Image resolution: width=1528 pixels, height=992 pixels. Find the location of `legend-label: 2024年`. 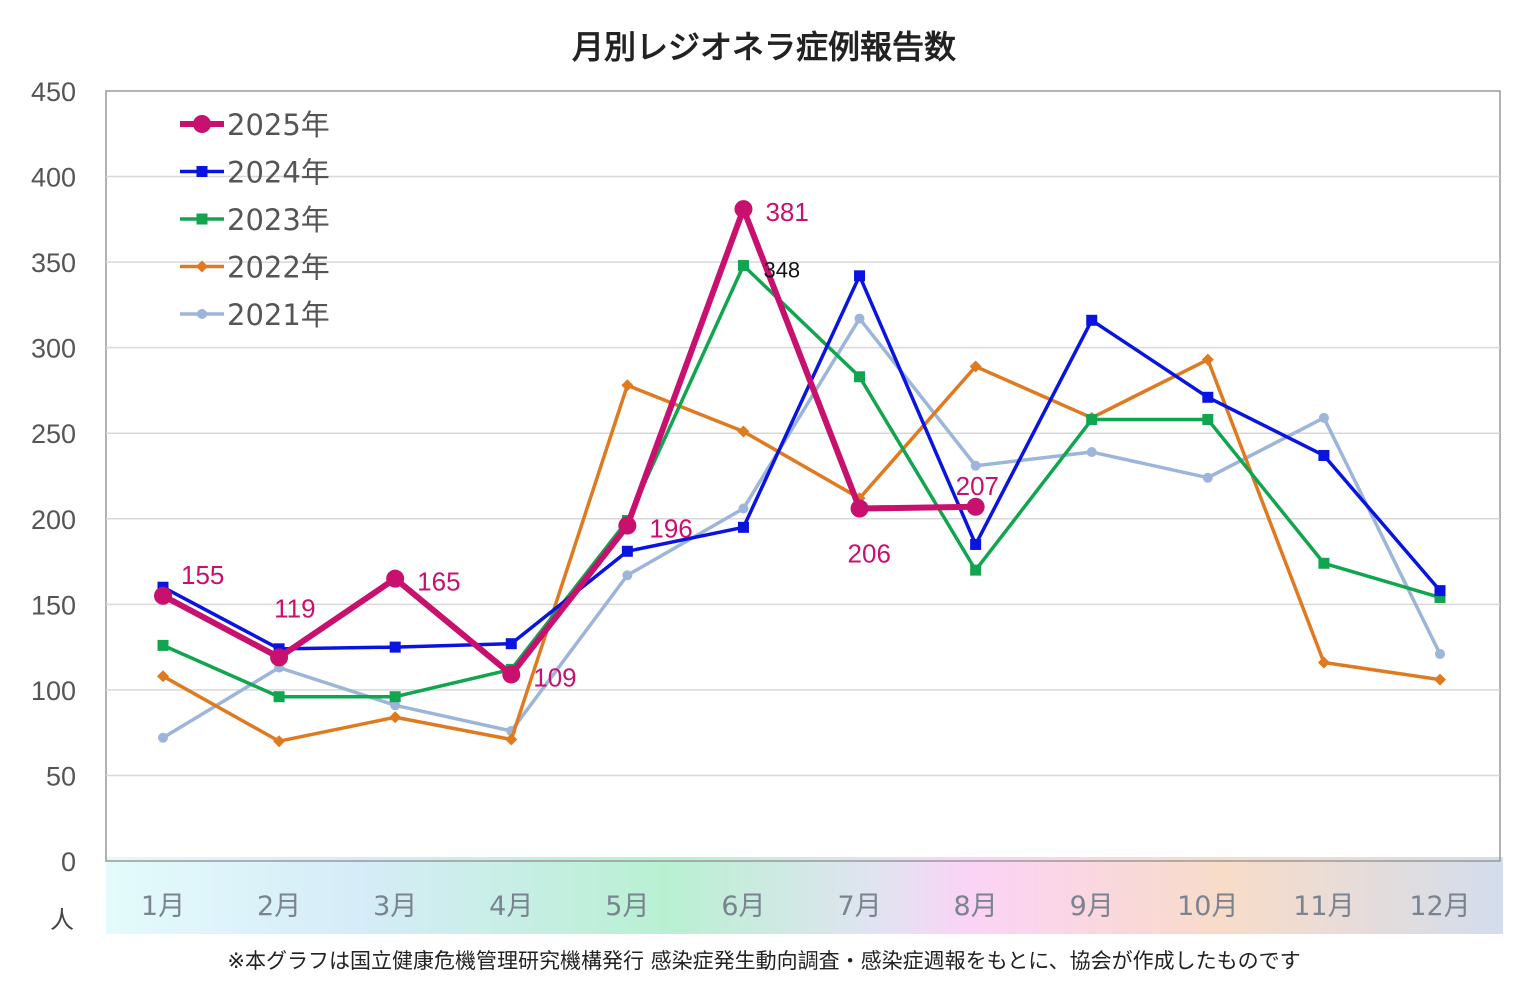

legend-label: 2024年 is located at coordinates (278, 173).